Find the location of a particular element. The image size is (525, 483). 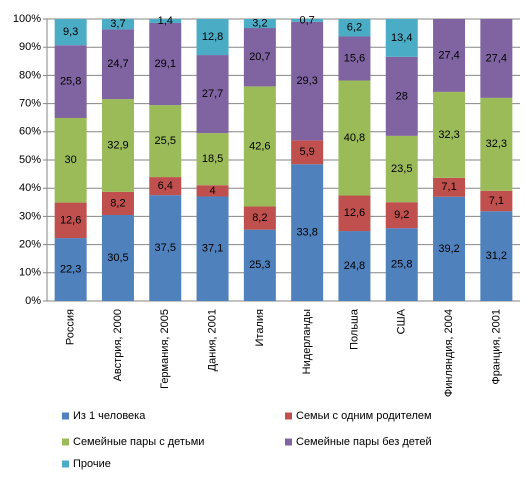

data-label: 37,5 is located at coordinates (165, 248).